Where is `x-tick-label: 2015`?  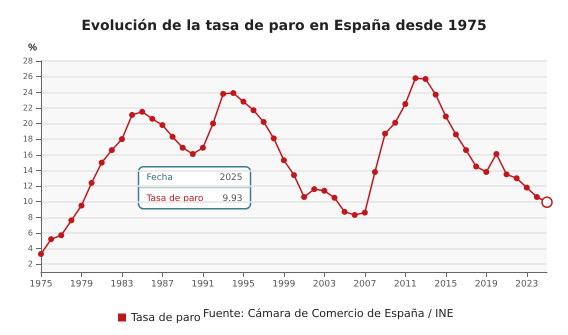 x-tick-label: 2015 is located at coordinates (446, 285).